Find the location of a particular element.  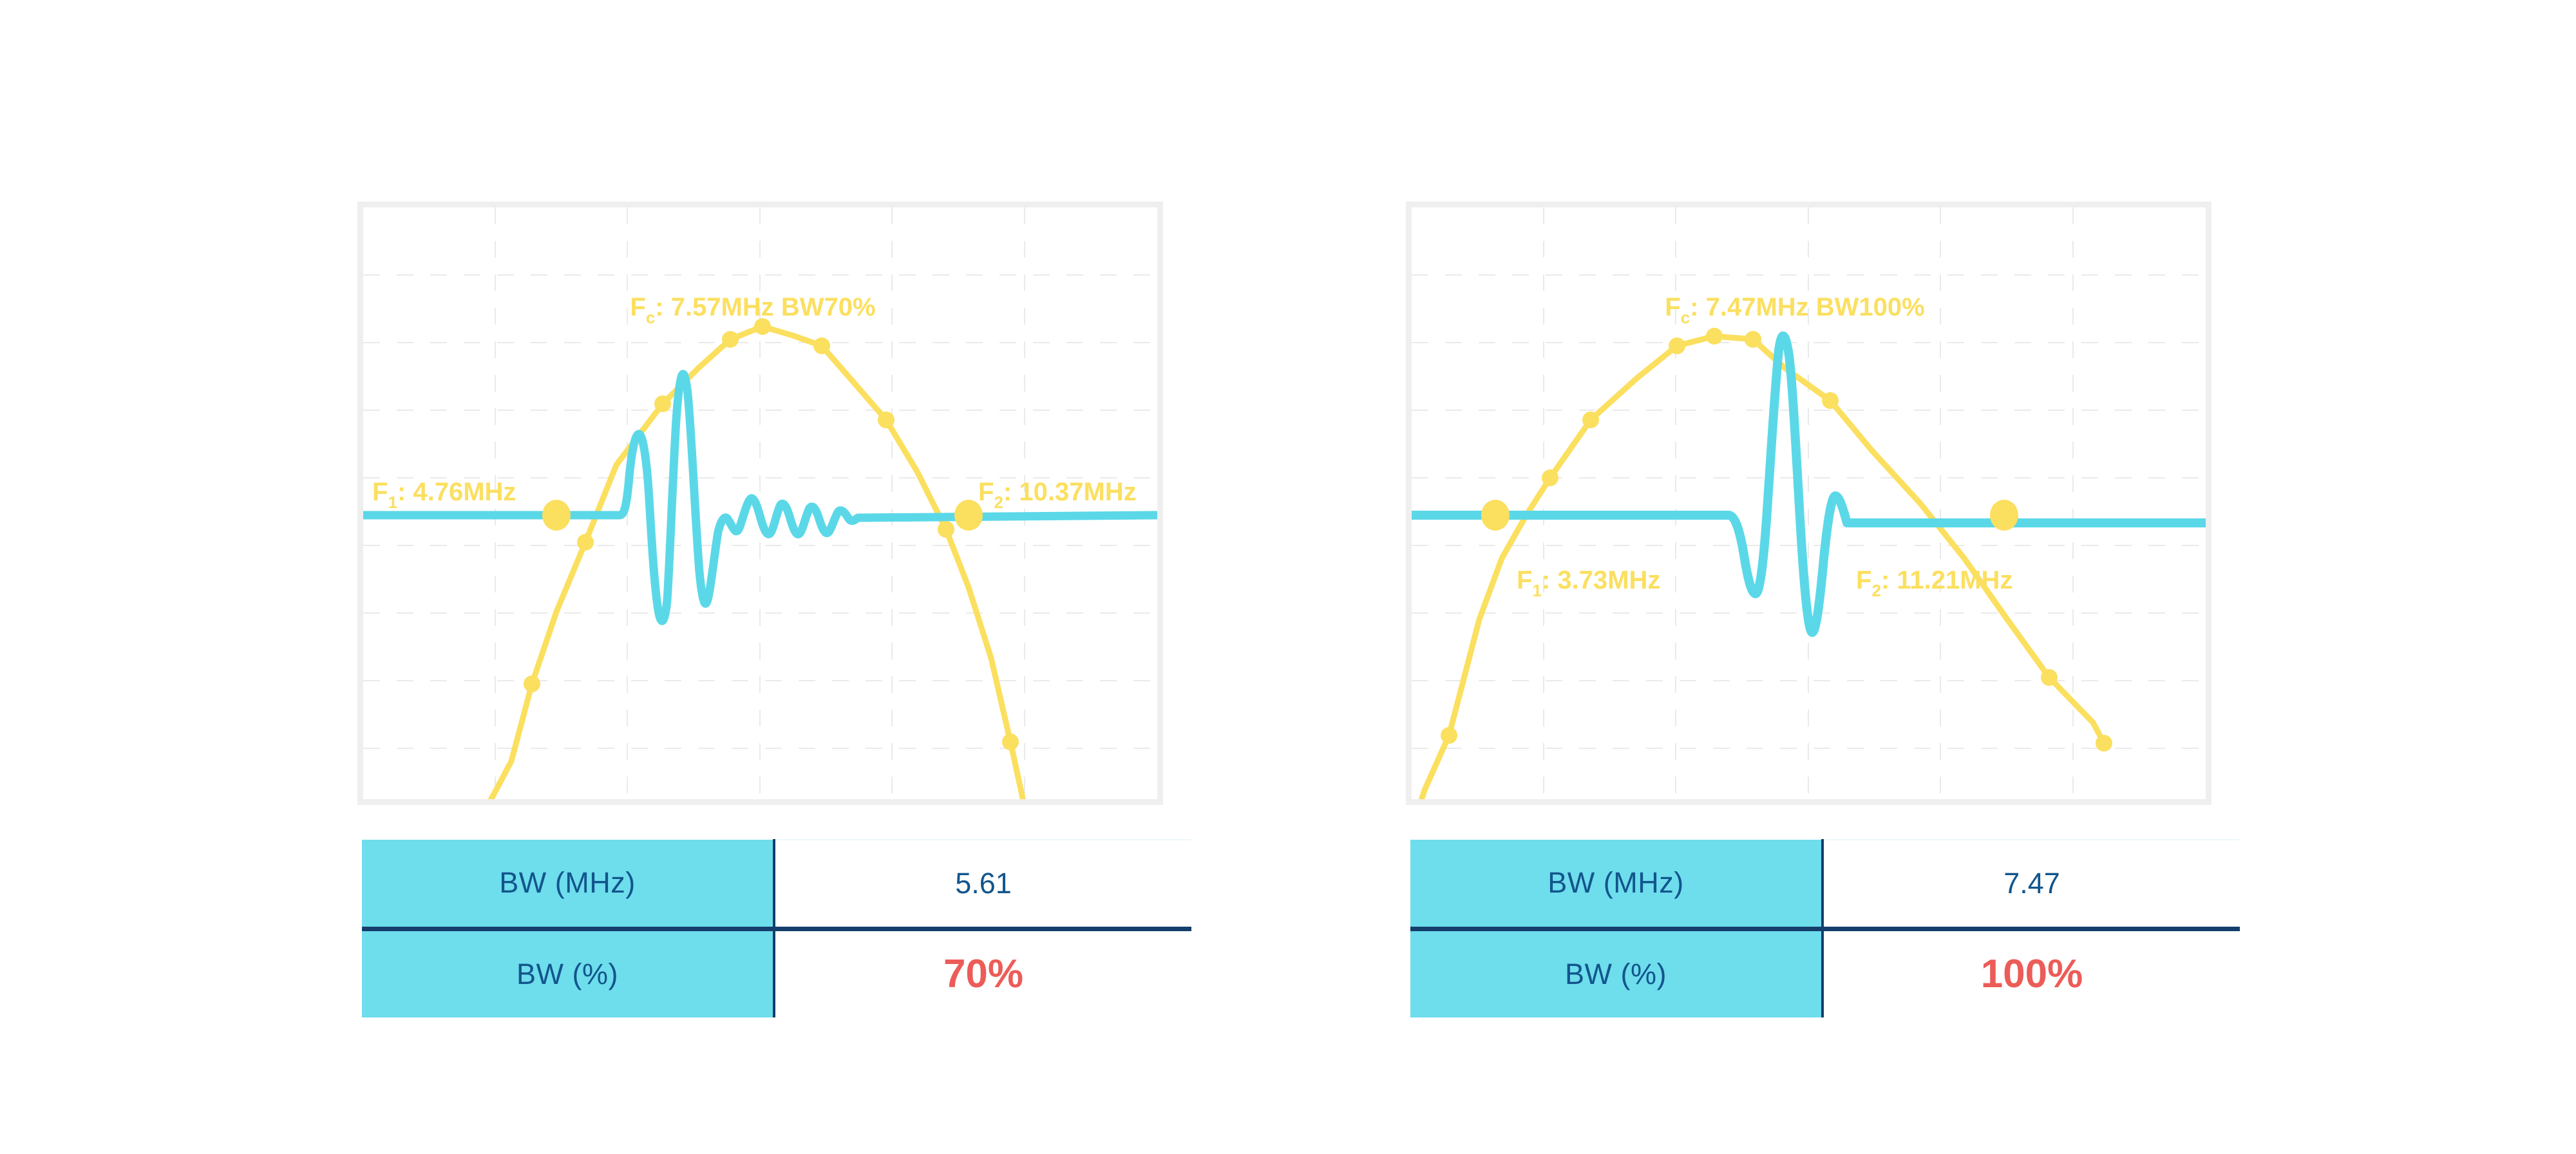

f1-subscript-right: 1 is located at coordinates (1537, 590).